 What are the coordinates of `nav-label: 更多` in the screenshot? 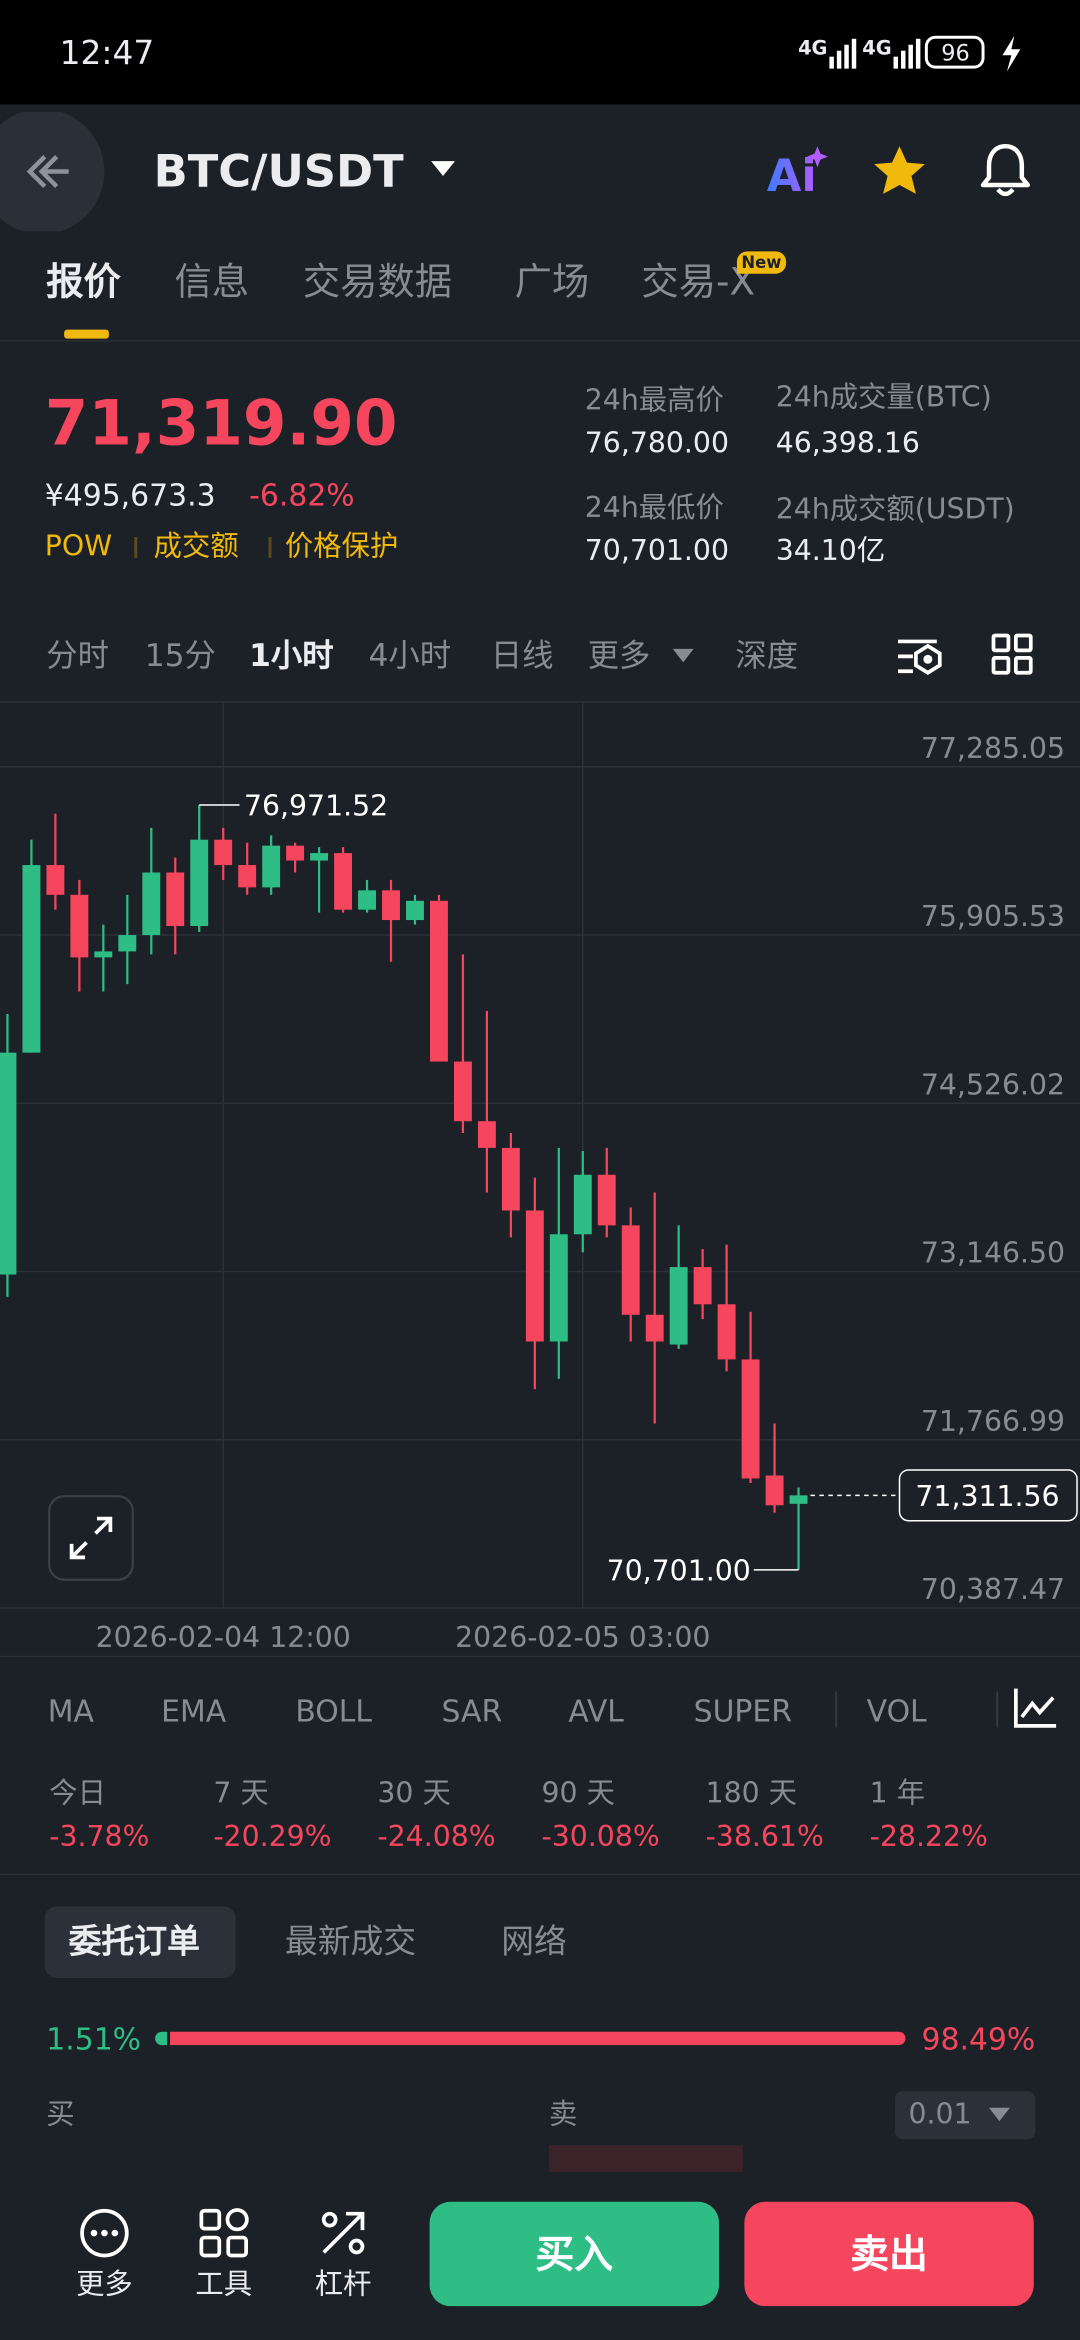 It's located at (104, 2284).